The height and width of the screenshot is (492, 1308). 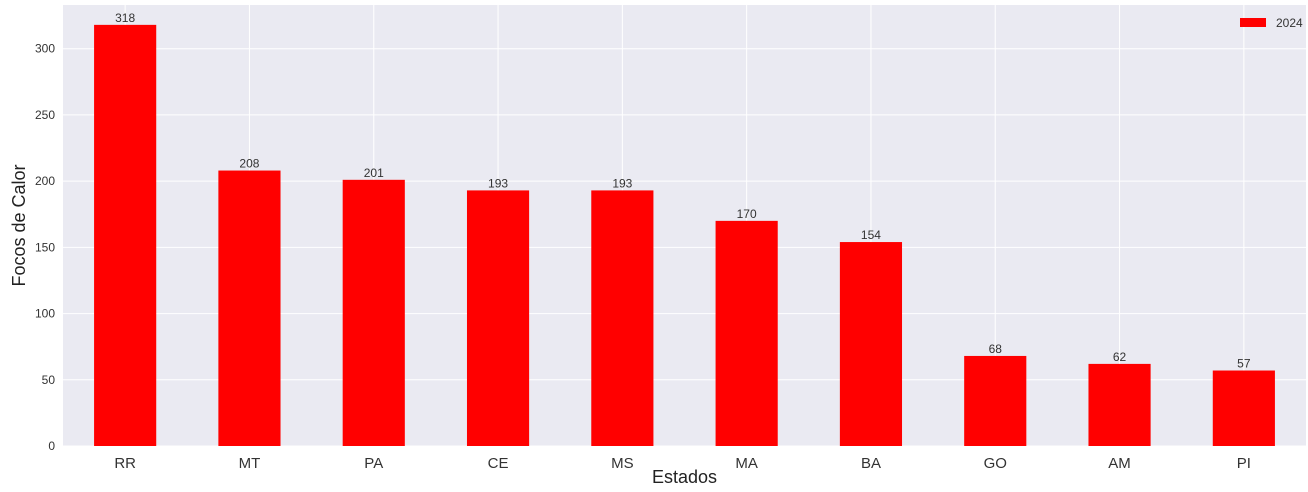 I want to click on x-tick-label: MS, so click(x=622, y=463).